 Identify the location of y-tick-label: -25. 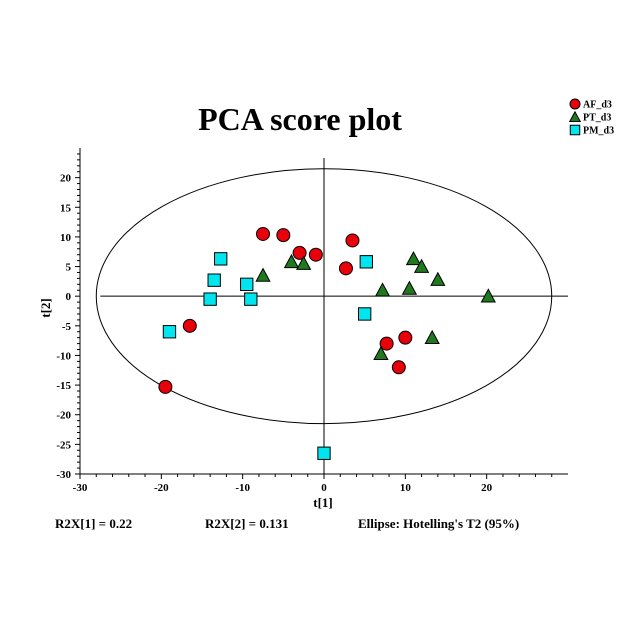
(63, 445).